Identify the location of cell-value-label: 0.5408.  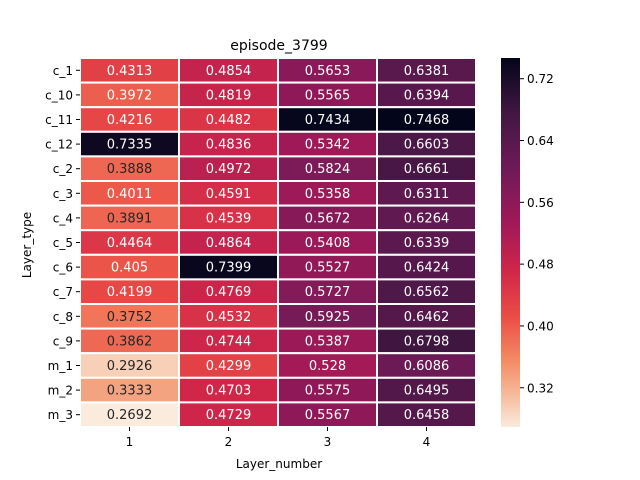
(328, 243).